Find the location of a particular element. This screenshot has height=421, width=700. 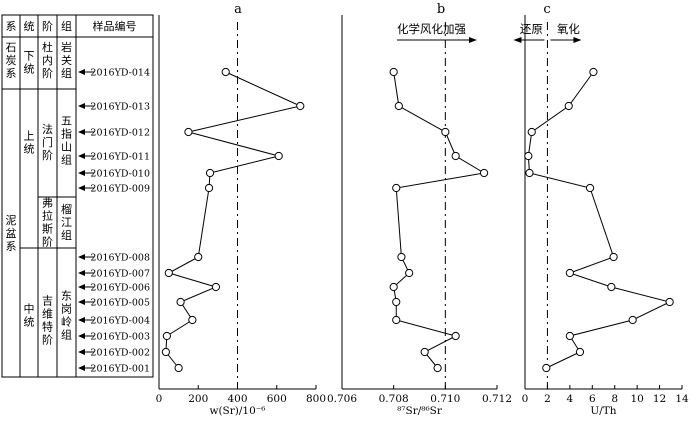

x-tick-label: 8 is located at coordinates (614, 399).